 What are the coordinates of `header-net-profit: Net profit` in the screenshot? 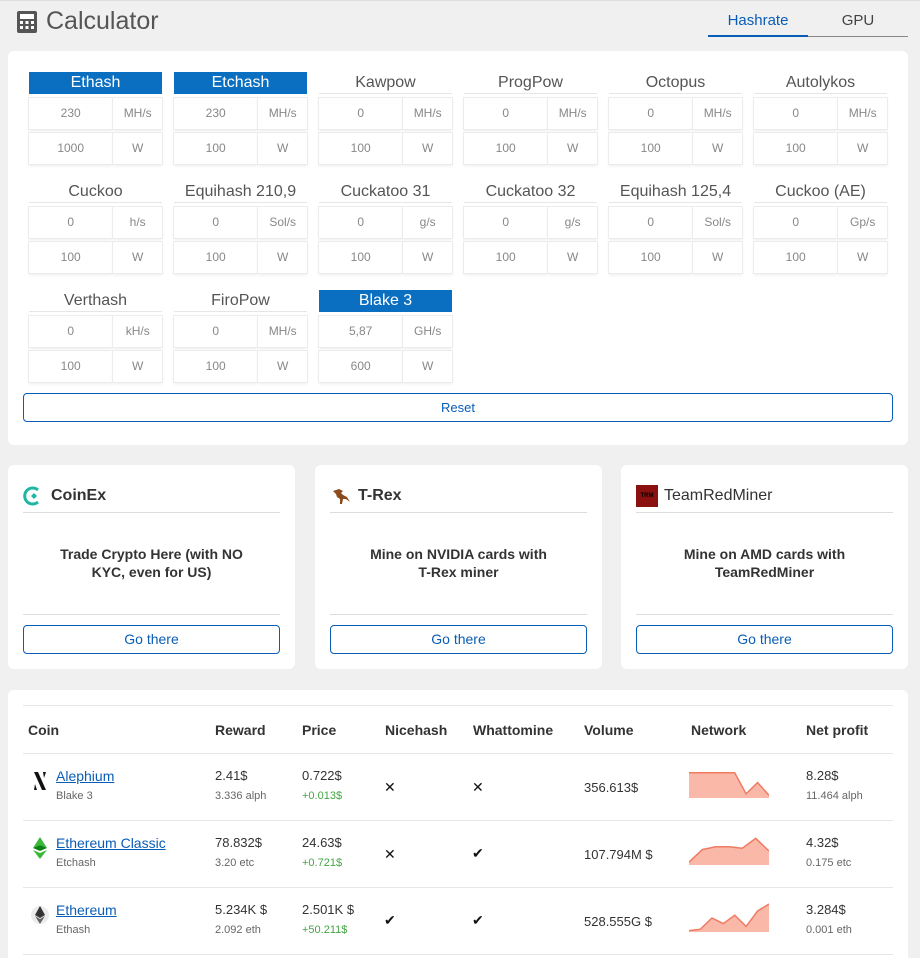 It's located at (837, 730).